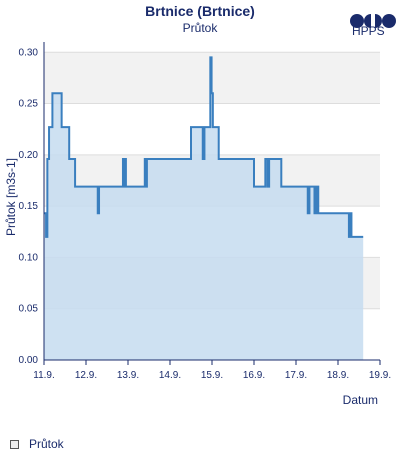 Image resolution: width=400 pixels, height=460 pixels. What do you see at coordinates (29, 360) in the screenshot?
I see `y-tick-label: 0.00` at bounding box center [29, 360].